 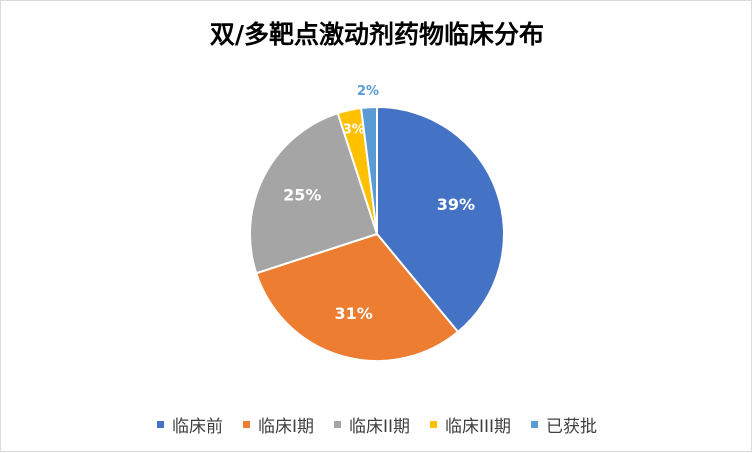 I want to click on legend-item-phase-3: 临床III期, so click(x=470, y=424).